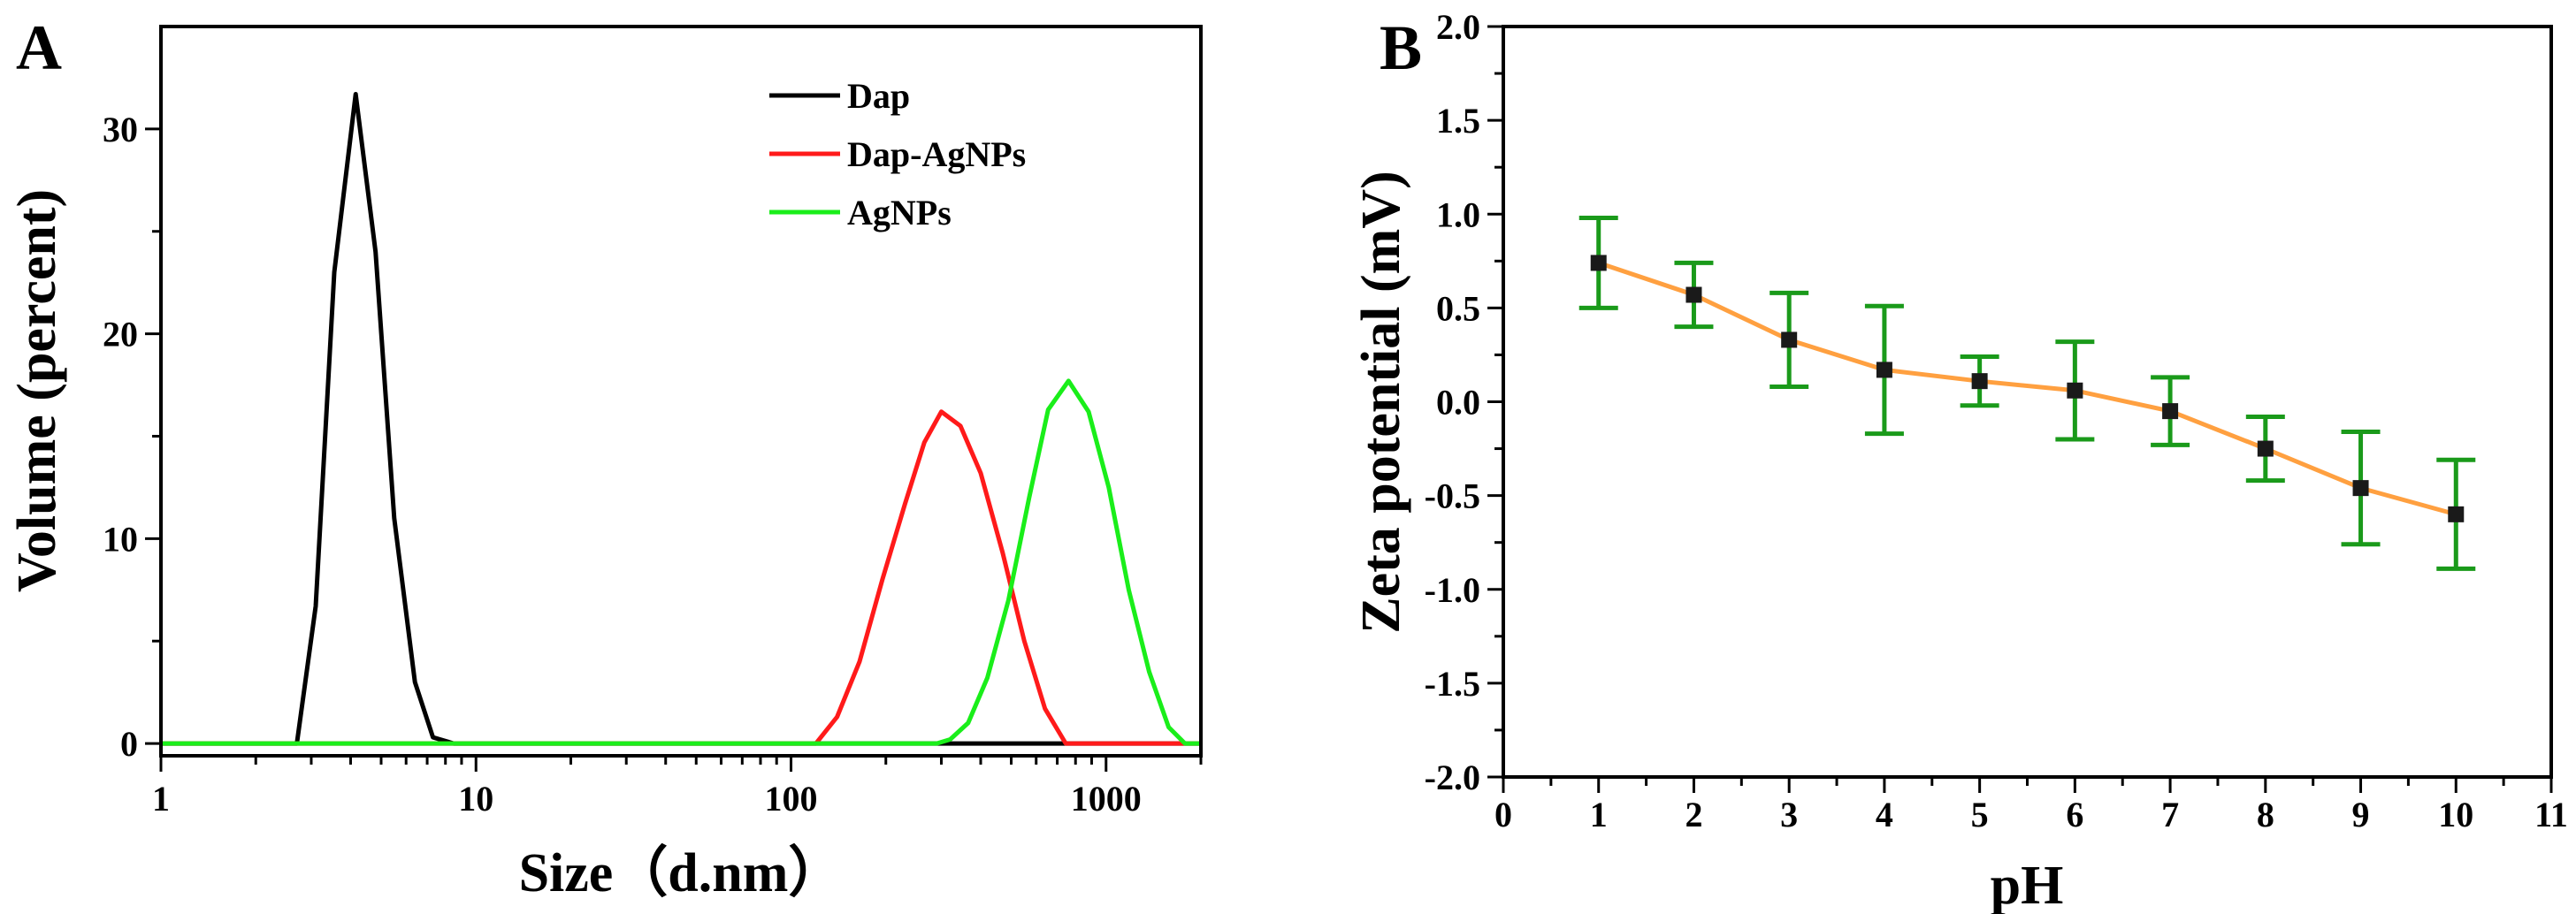 This screenshot has height=914, width=2576. I want to click on panel-b-y-ticks: -2.0 -1.5 -1.0 -0.5 0.0 0.5 1.0 1.5 2.0, so click(1464, 402).